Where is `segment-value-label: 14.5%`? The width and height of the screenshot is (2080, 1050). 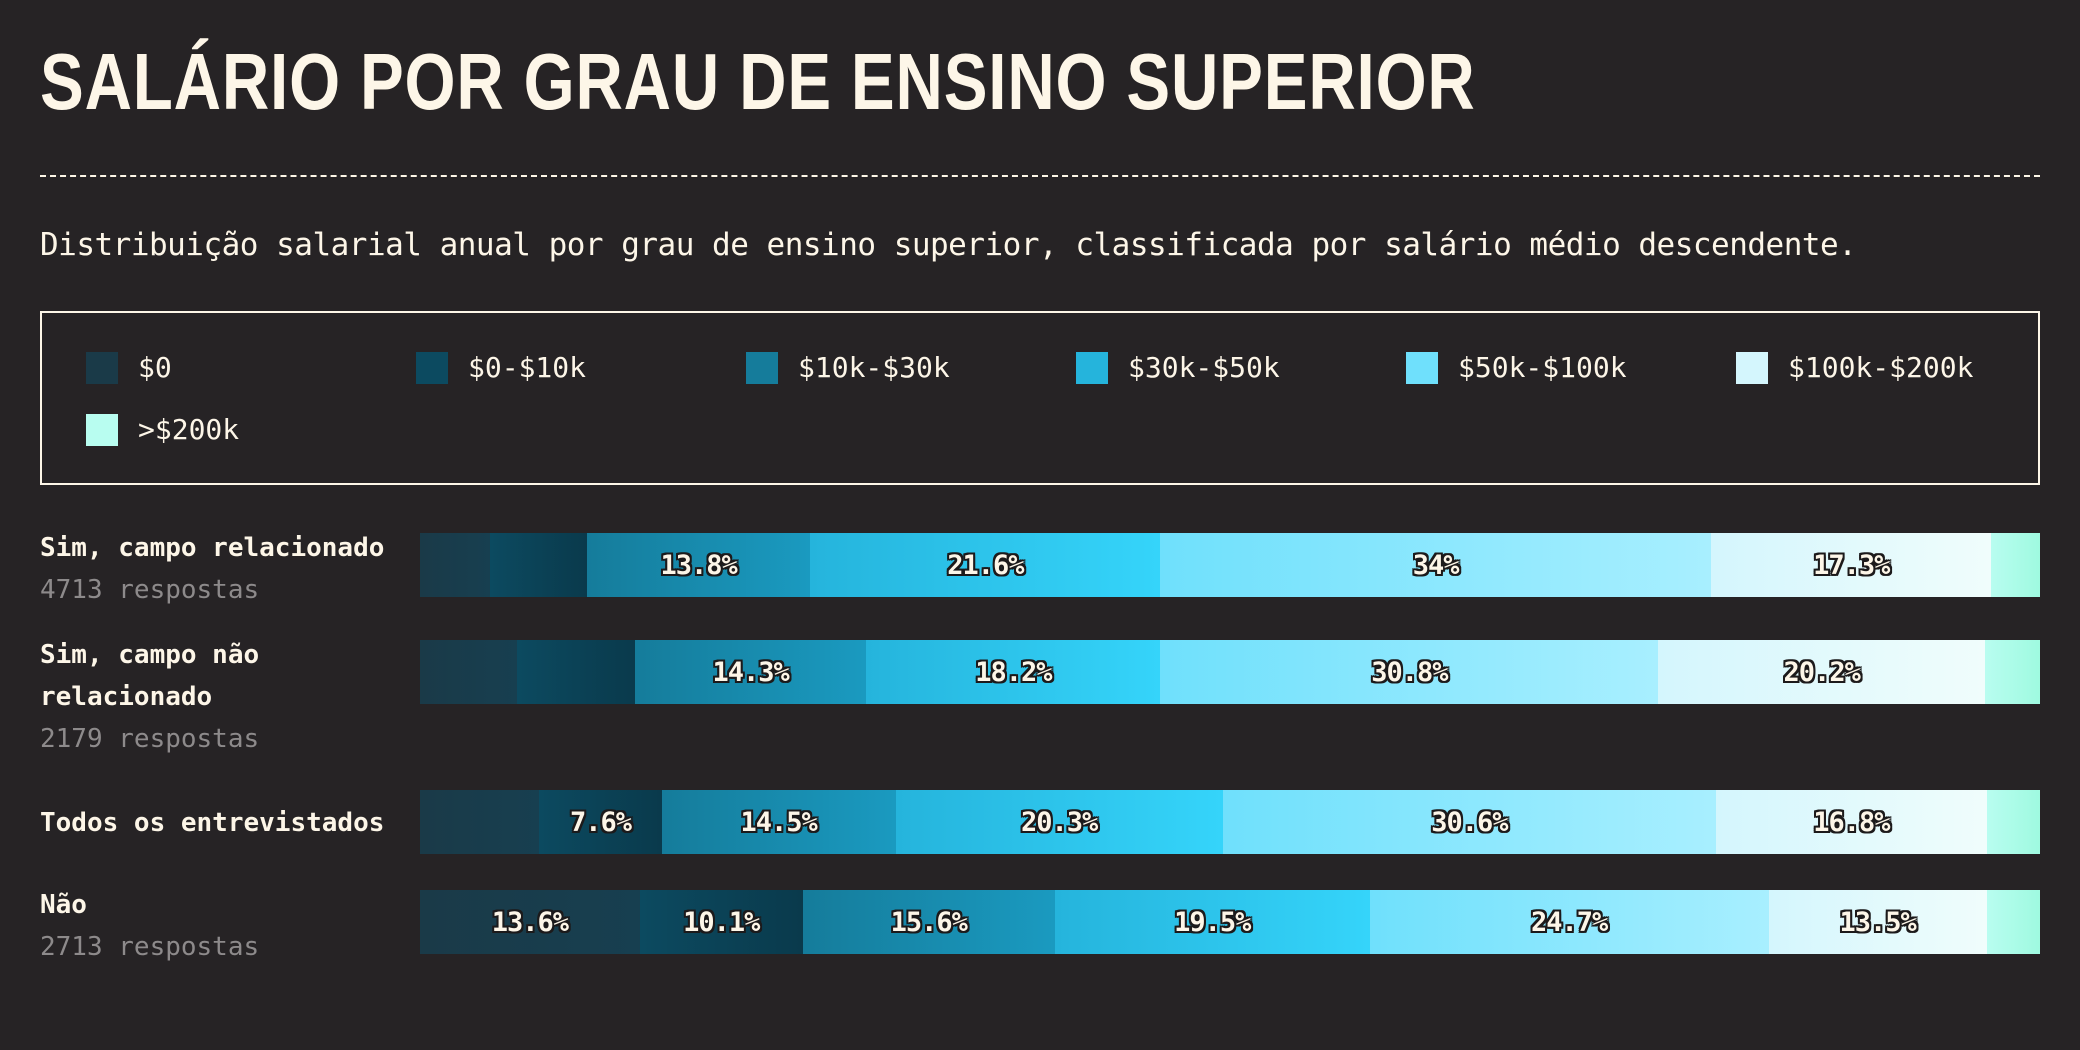 segment-value-label: 14.5% is located at coordinates (779, 822).